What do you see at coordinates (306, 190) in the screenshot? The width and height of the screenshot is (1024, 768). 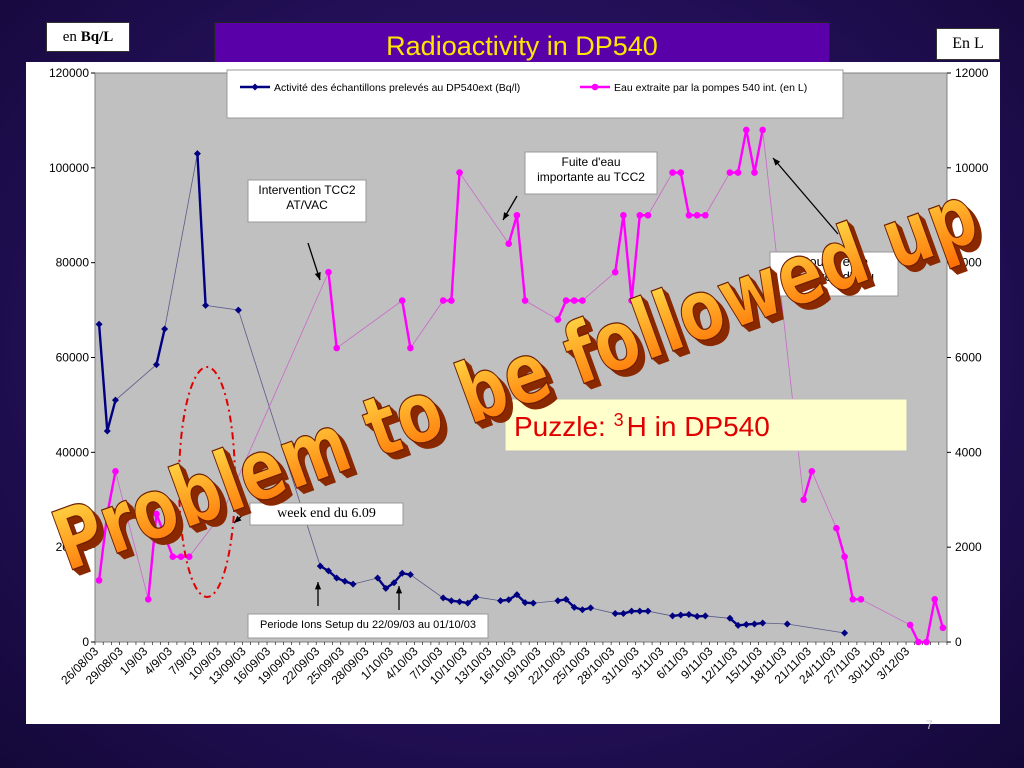 I see `annotation-tcc2-text: Intervention TCC2` at bounding box center [306, 190].